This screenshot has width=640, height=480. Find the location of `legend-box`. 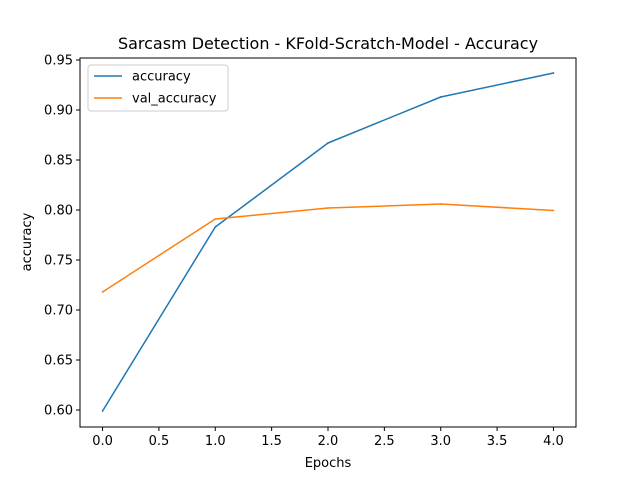

legend-box is located at coordinates (158, 88).